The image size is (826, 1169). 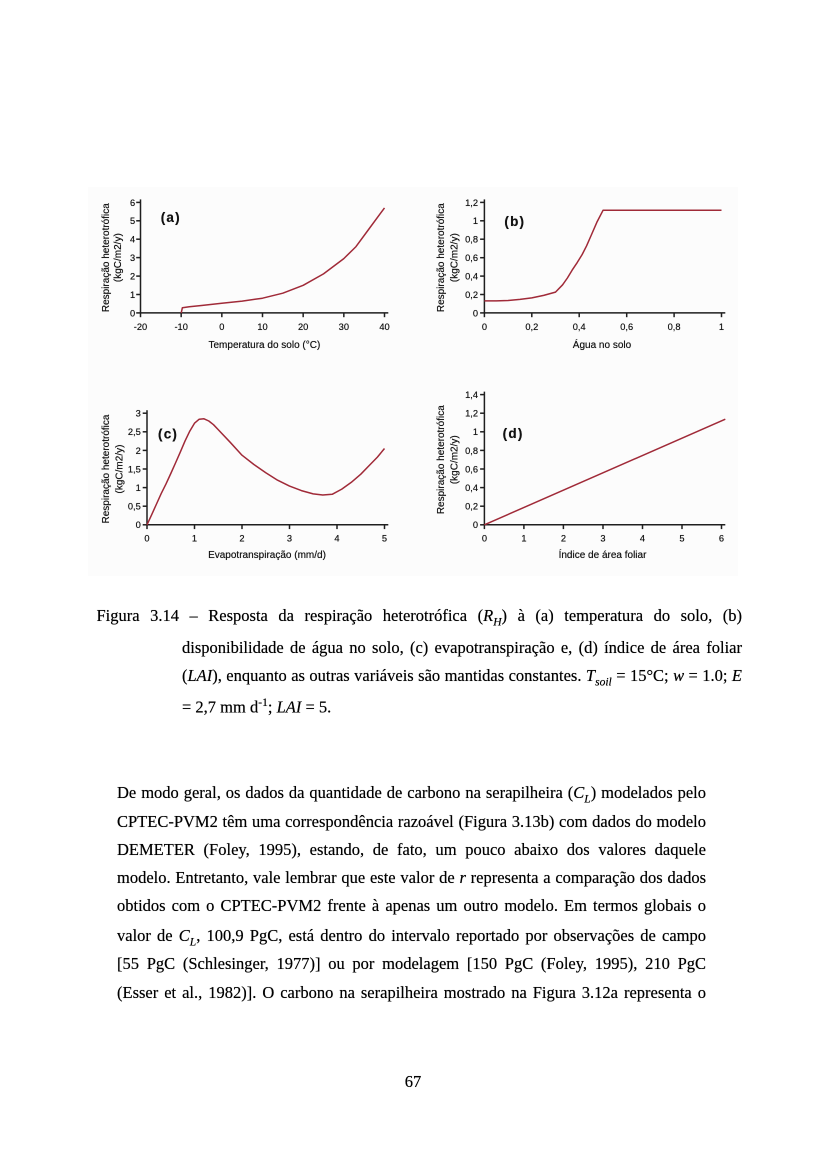 What do you see at coordinates (267, 555) in the screenshot?
I see `svg-text: Evapotranspiração (mm/d)` at bounding box center [267, 555].